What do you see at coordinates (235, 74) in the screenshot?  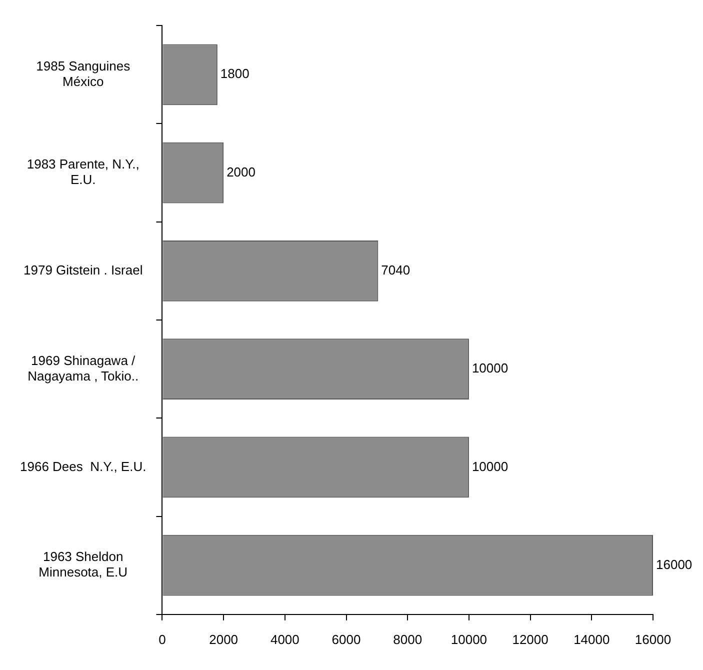 I see `data-label: 1800` at bounding box center [235, 74].